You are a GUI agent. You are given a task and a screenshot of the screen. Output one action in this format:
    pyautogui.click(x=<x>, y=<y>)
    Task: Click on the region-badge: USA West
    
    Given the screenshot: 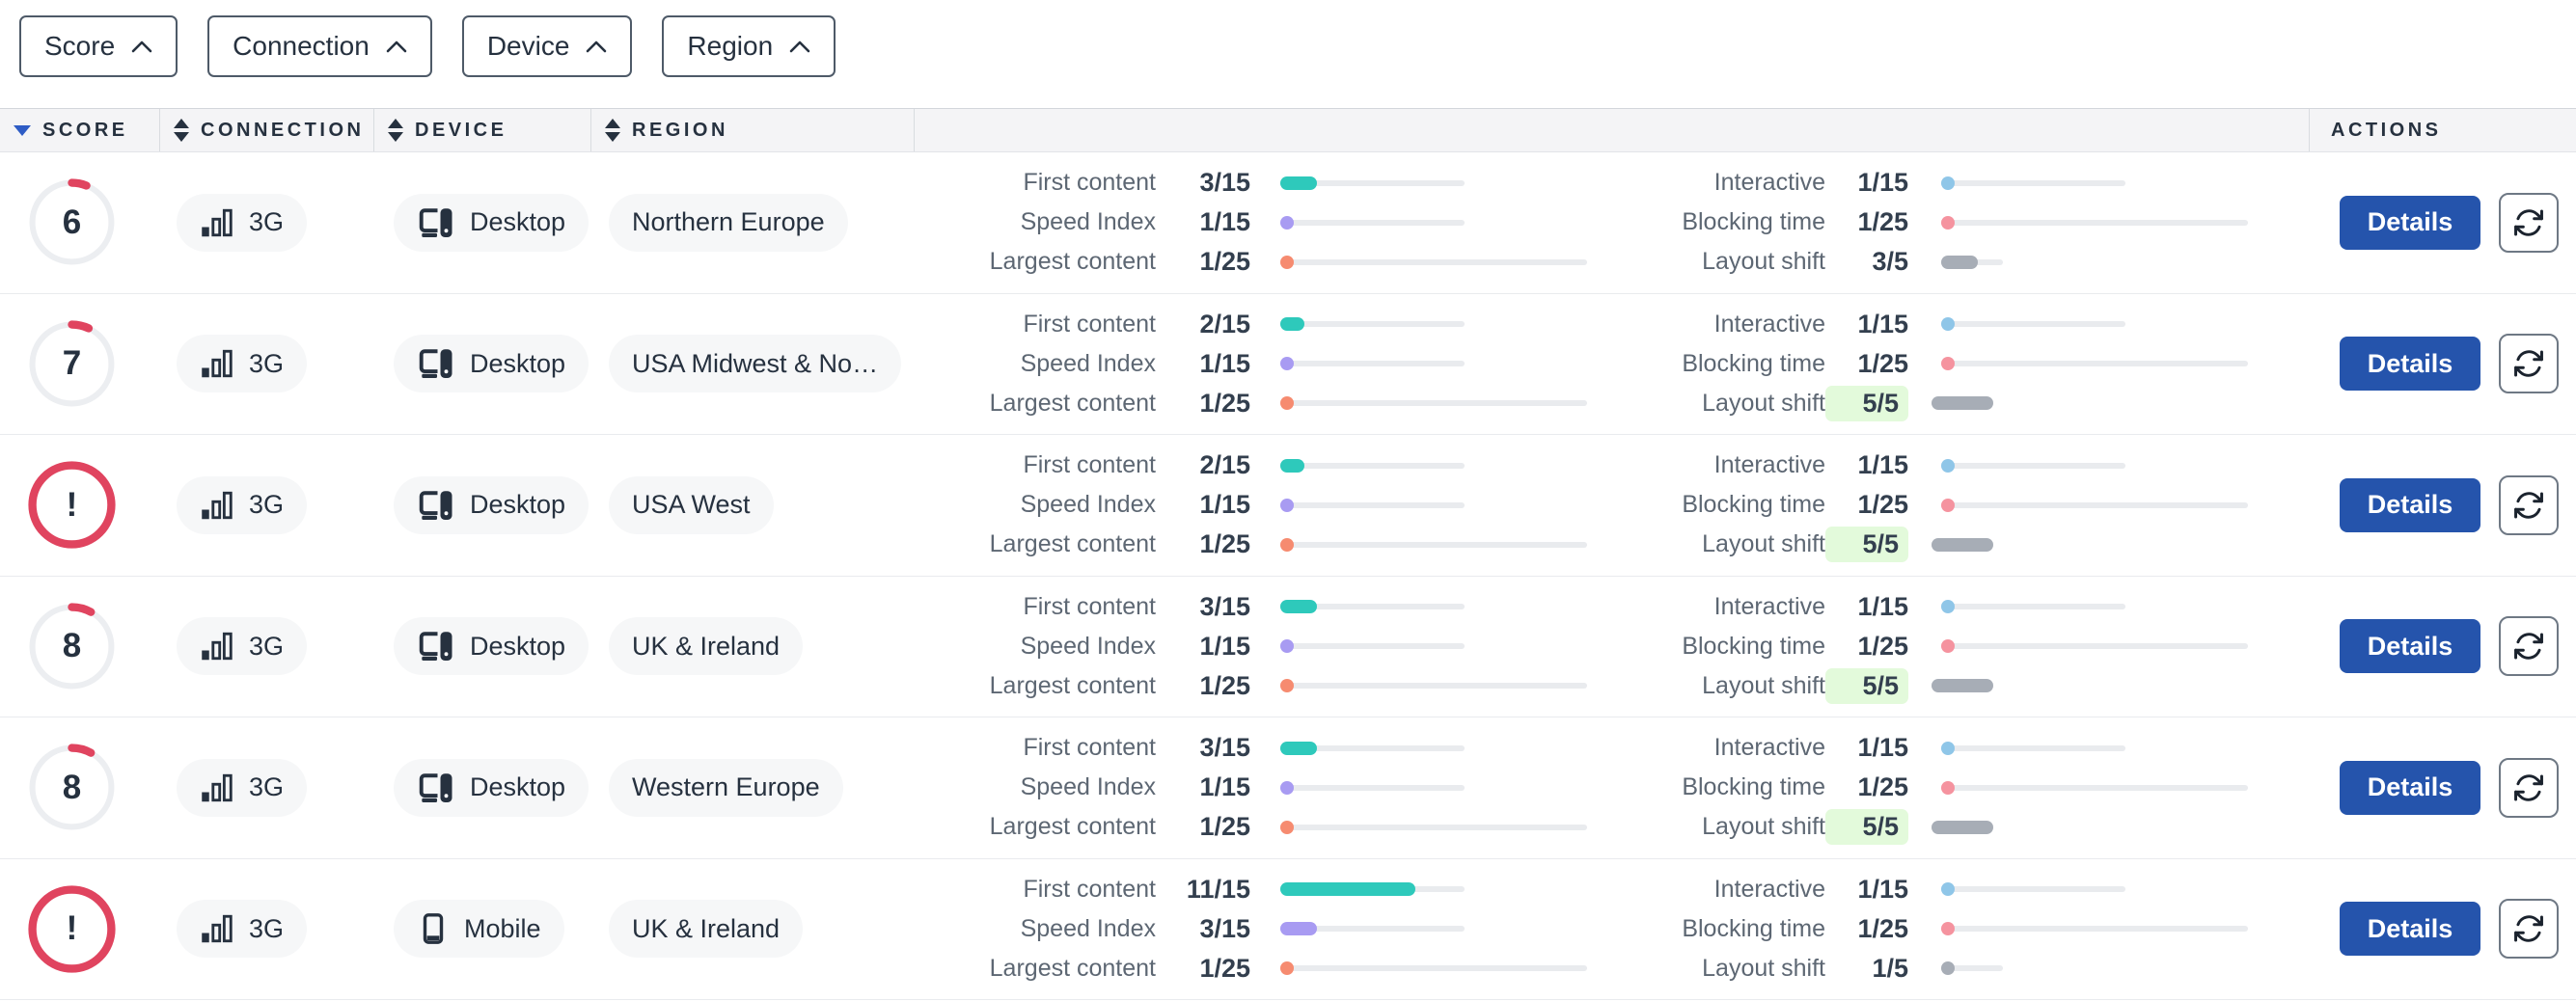 What is the action you would take?
    pyautogui.click(x=691, y=505)
    